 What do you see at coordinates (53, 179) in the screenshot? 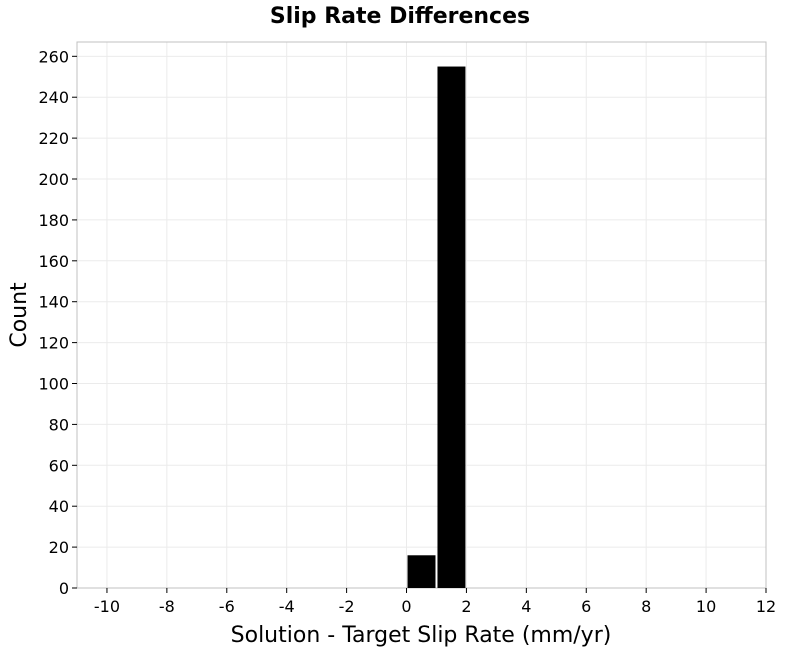
I see `y-tick-label: 200` at bounding box center [53, 179].